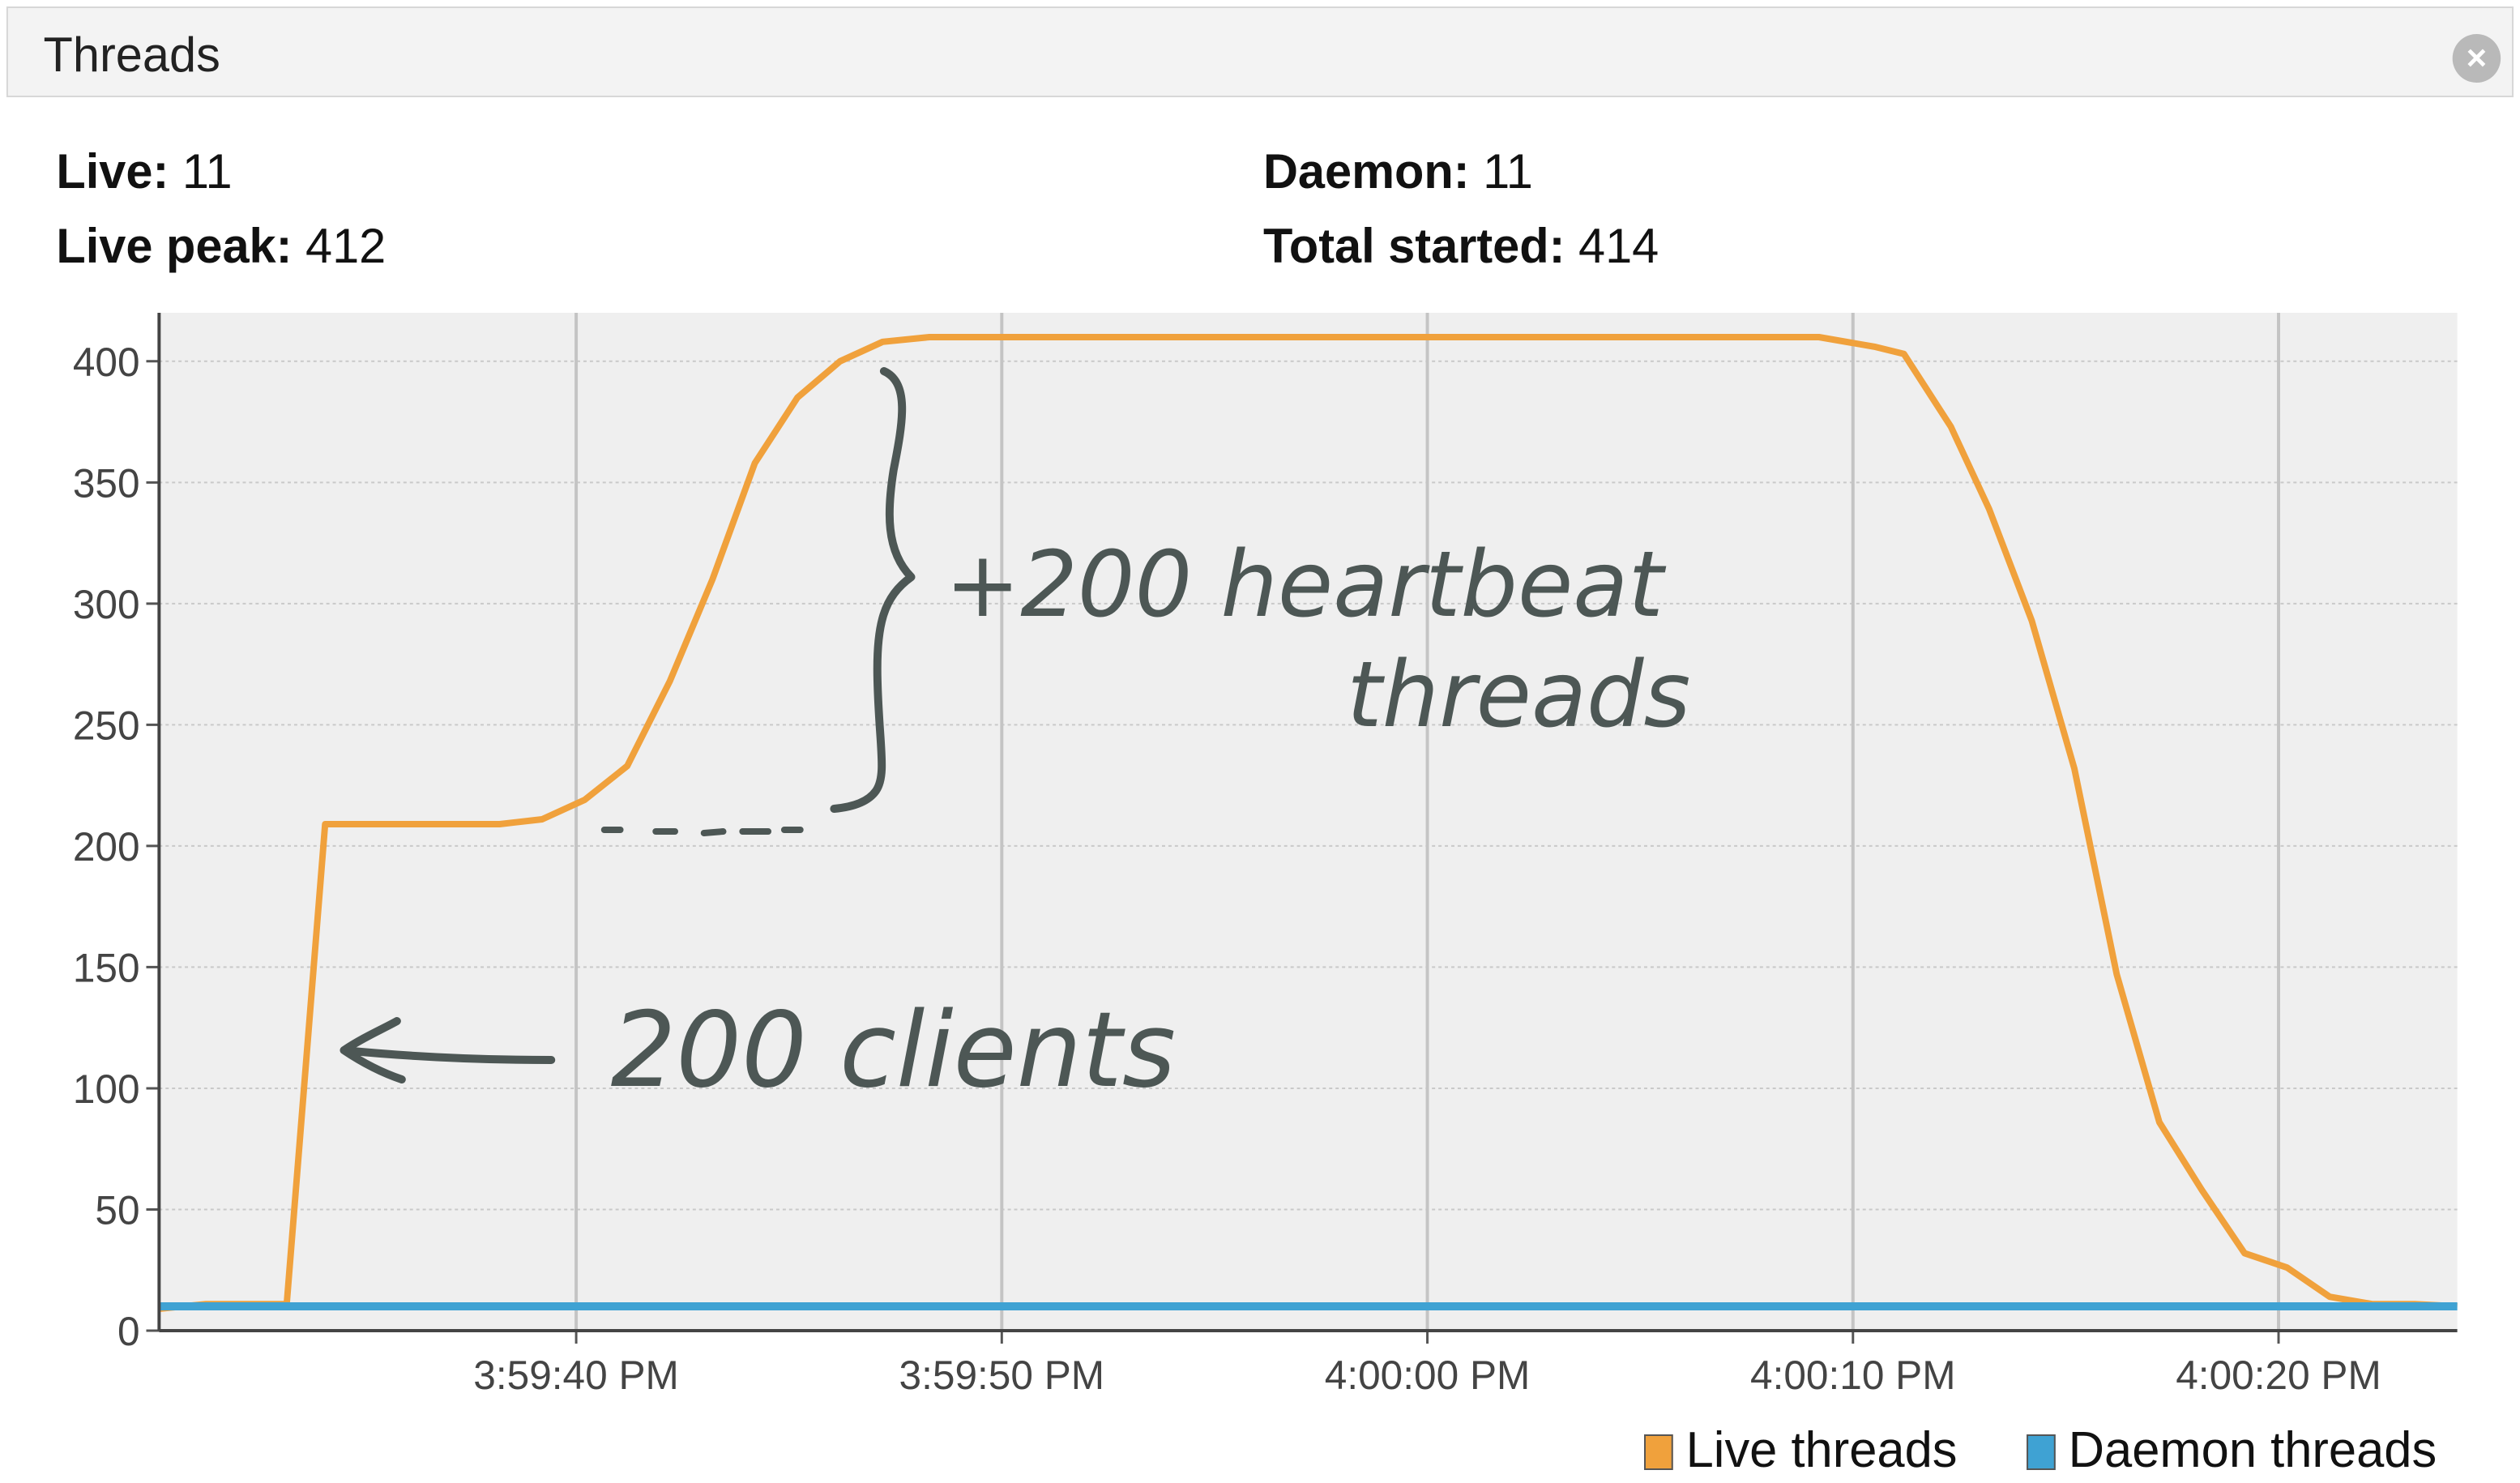 This screenshot has height=1483, width=2520. What do you see at coordinates (207, 172) in the screenshot?
I see `live-value: 11` at bounding box center [207, 172].